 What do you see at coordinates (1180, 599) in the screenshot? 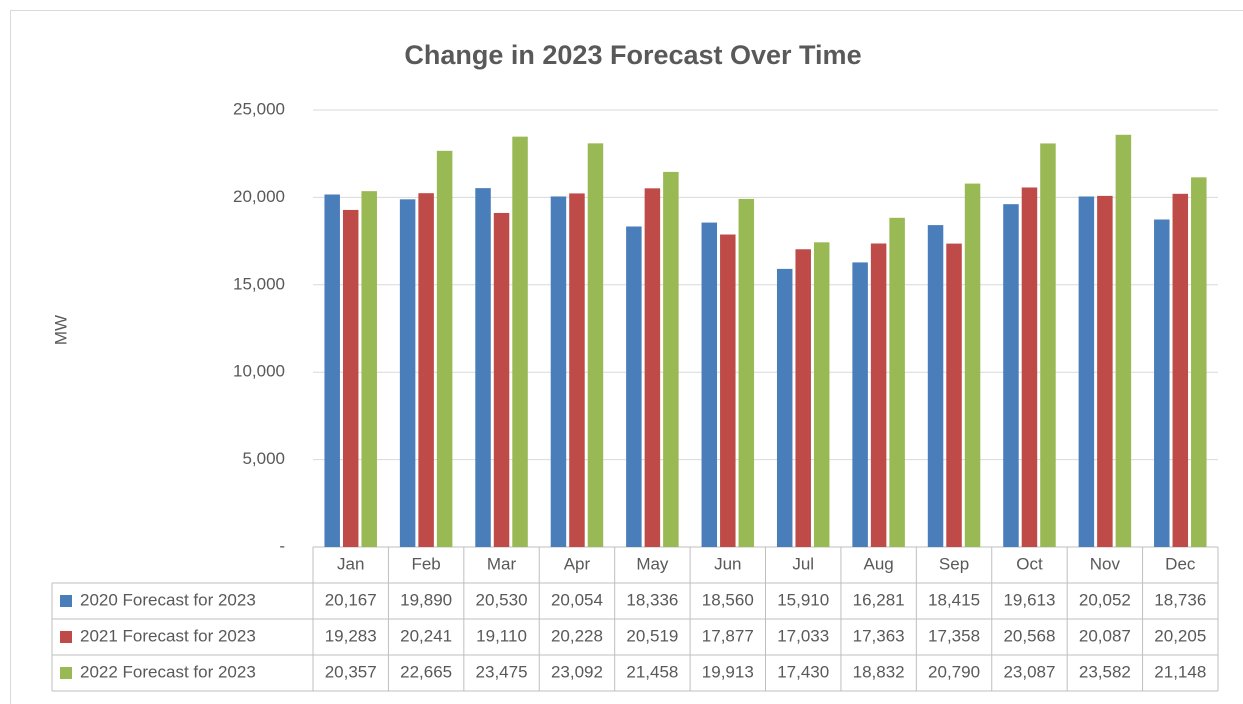
I see `table-cell: 18,736` at bounding box center [1180, 599].